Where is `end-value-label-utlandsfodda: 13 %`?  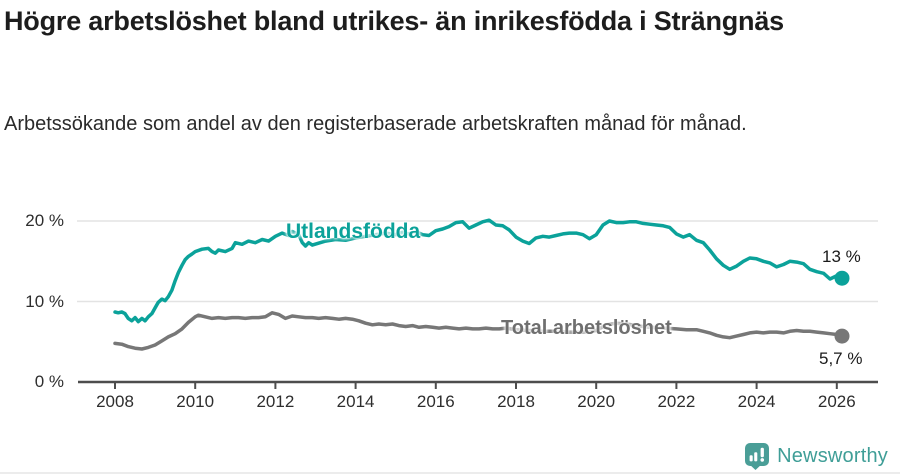
end-value-label-utlandsfodda: 13 % is located at coordinates (841, 256).